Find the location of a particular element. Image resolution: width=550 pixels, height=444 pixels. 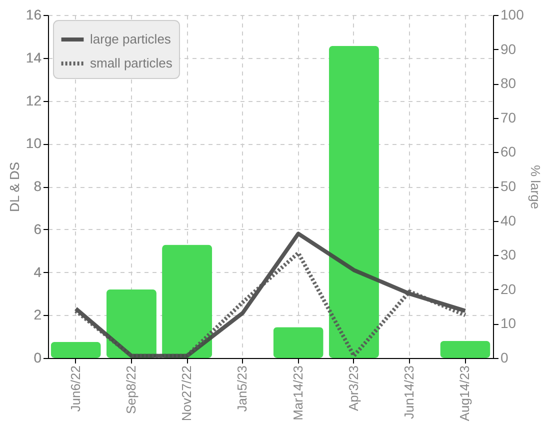

y-axis-title: DL & DS is located at coordinates (14, 187).